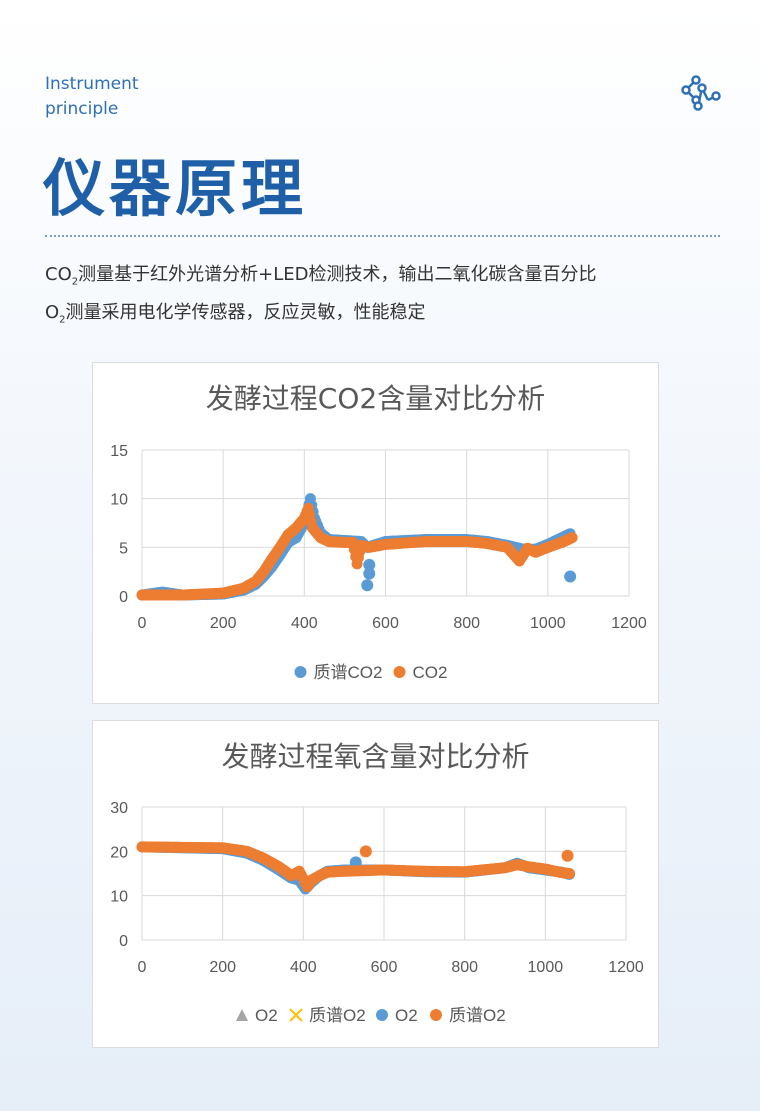 This screenshot has height=1111, width=760. Describe the element at coordinates (175, 188) in the screenshot. I see `page-title: 仪器原理` at that location.